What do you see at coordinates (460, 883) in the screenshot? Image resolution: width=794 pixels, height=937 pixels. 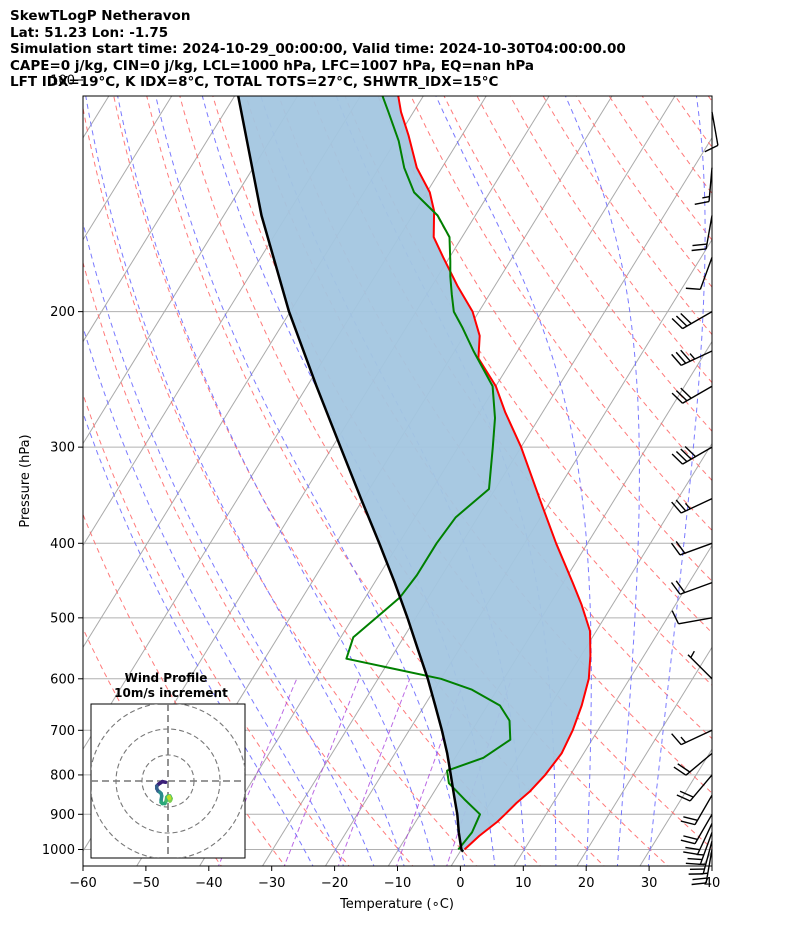 I see `x-tick-label: 0` at bounding box center [460, 883].